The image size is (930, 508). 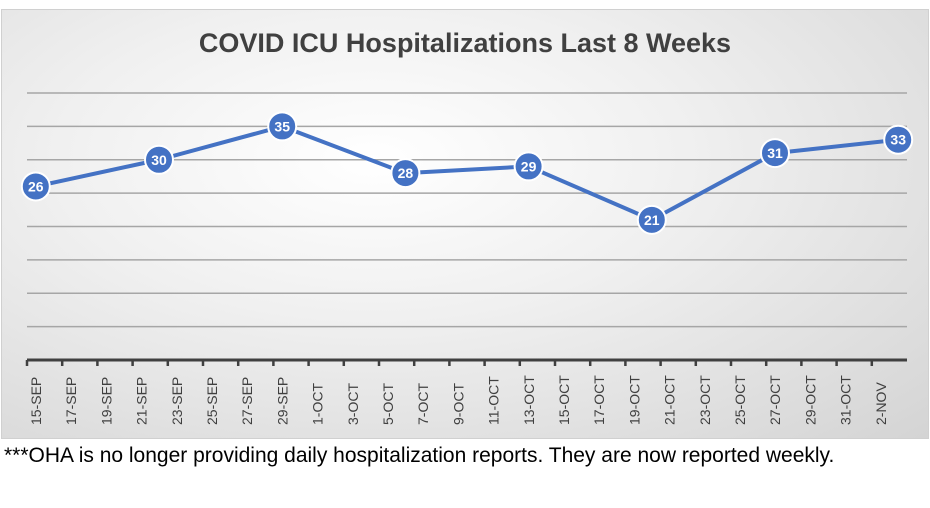 I want to click on data-label: 29, so click(x=529, y=166).